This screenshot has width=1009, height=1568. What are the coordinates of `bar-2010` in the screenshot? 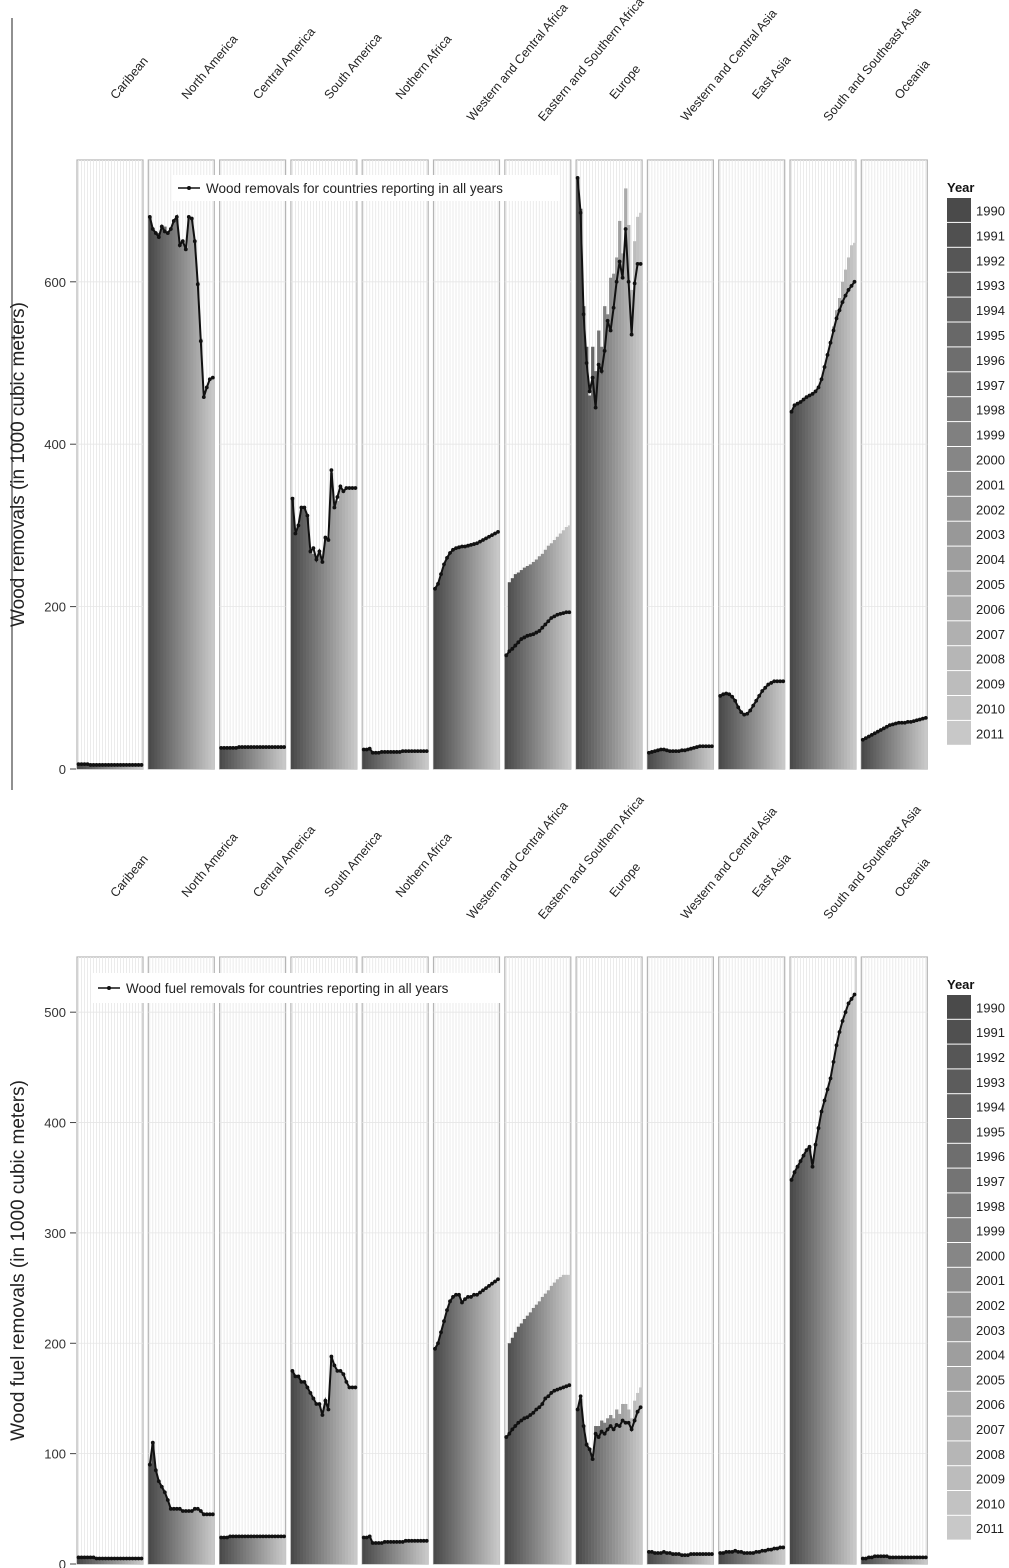 It's located at (352, 1475).